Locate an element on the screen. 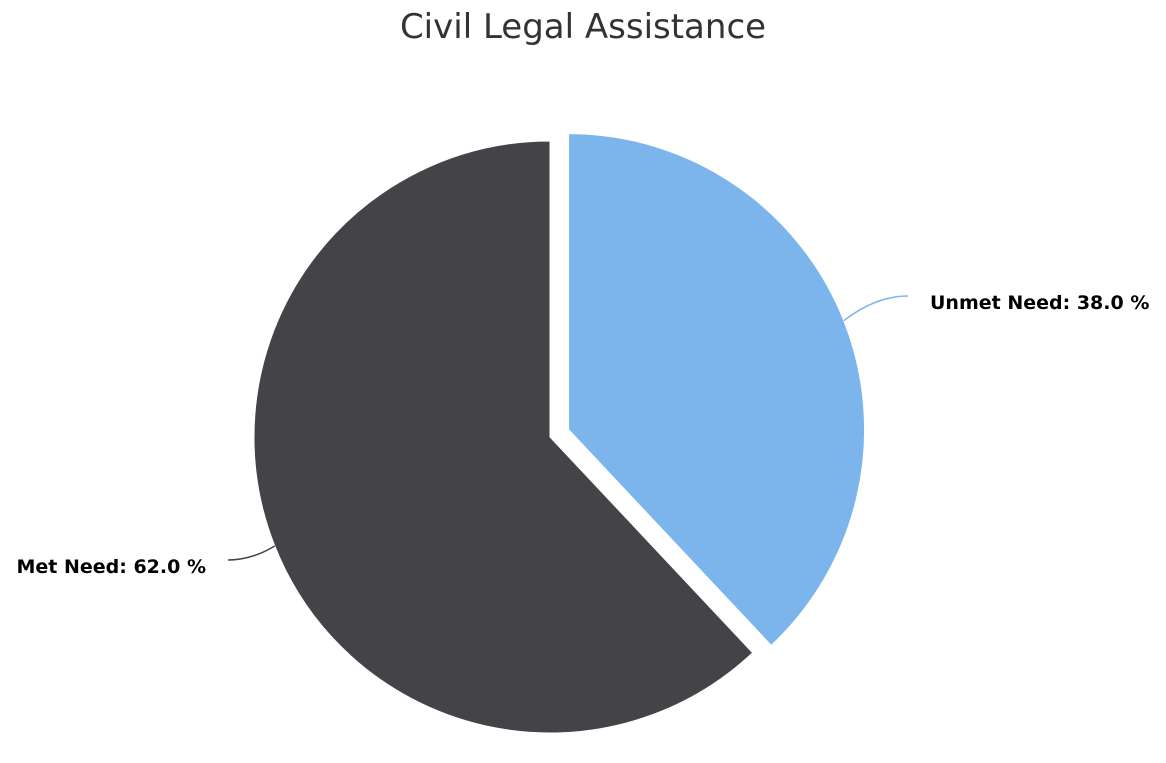 Image resolution: width=1166 pixels, height=763 pixels. chart-title: Civil Legal Assistance is located at coordinates (583, 27).